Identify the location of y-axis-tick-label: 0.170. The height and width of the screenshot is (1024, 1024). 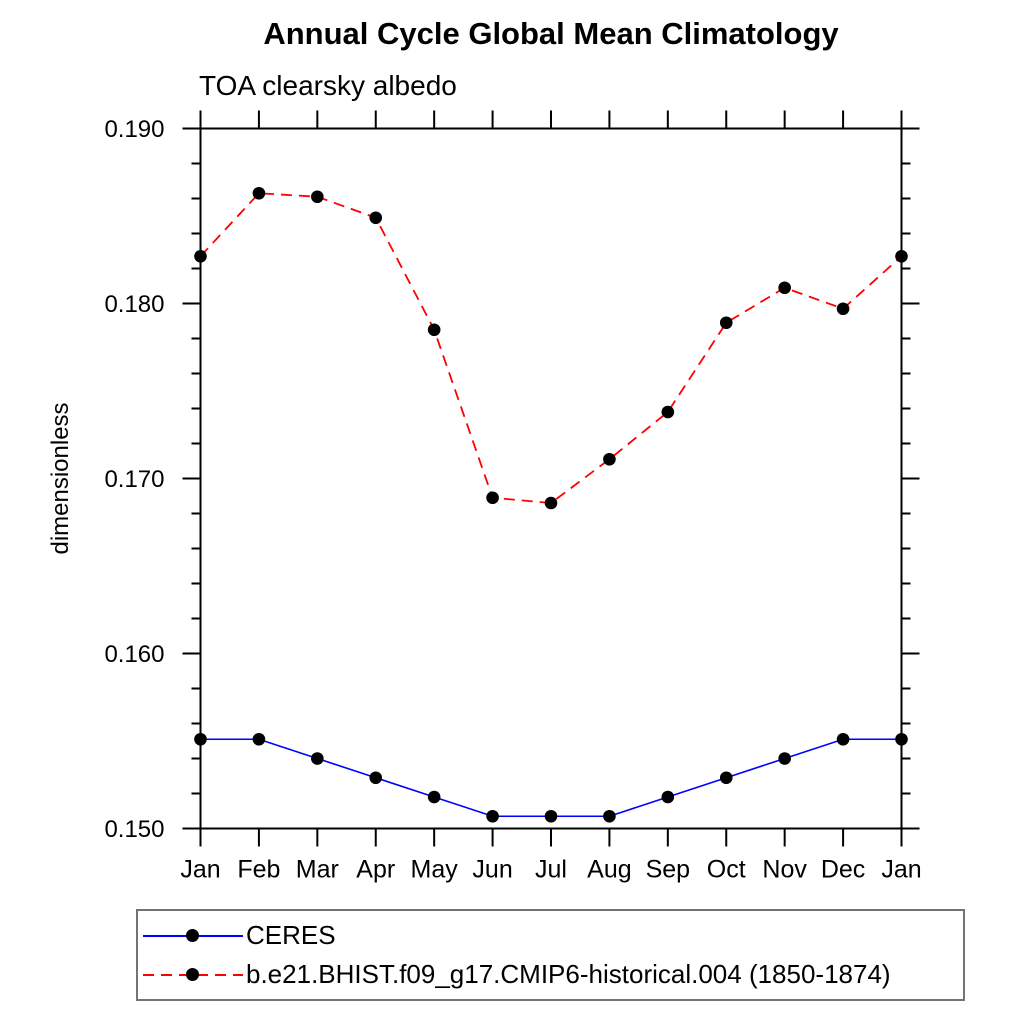
(134, 479).